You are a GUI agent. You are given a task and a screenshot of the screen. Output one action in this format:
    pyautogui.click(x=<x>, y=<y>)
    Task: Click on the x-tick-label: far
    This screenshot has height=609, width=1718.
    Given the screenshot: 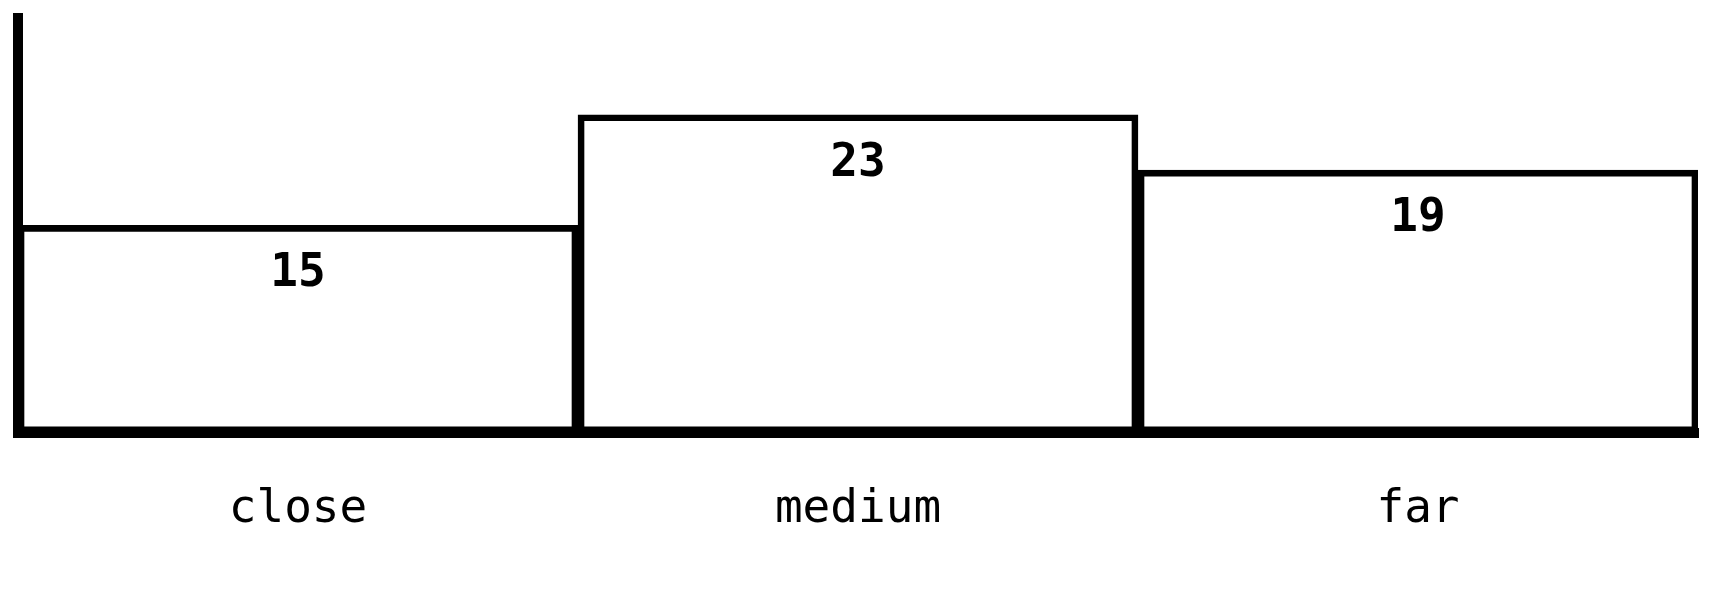 What is the action you would take?
    pyautogui.click(x=1418, y=506)
    